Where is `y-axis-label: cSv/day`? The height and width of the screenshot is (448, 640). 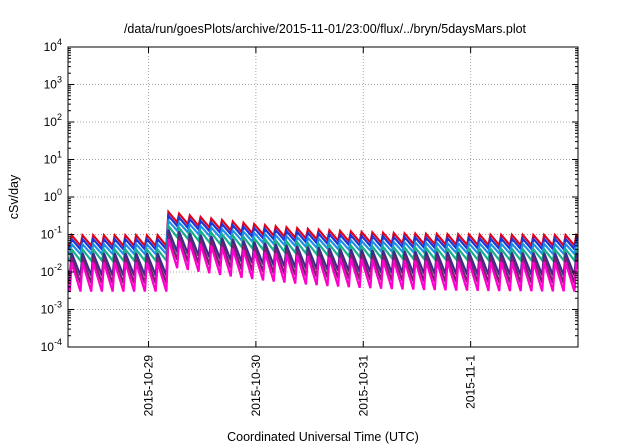
y-axis-label: cSv/day is located at coordinates (14, 196).